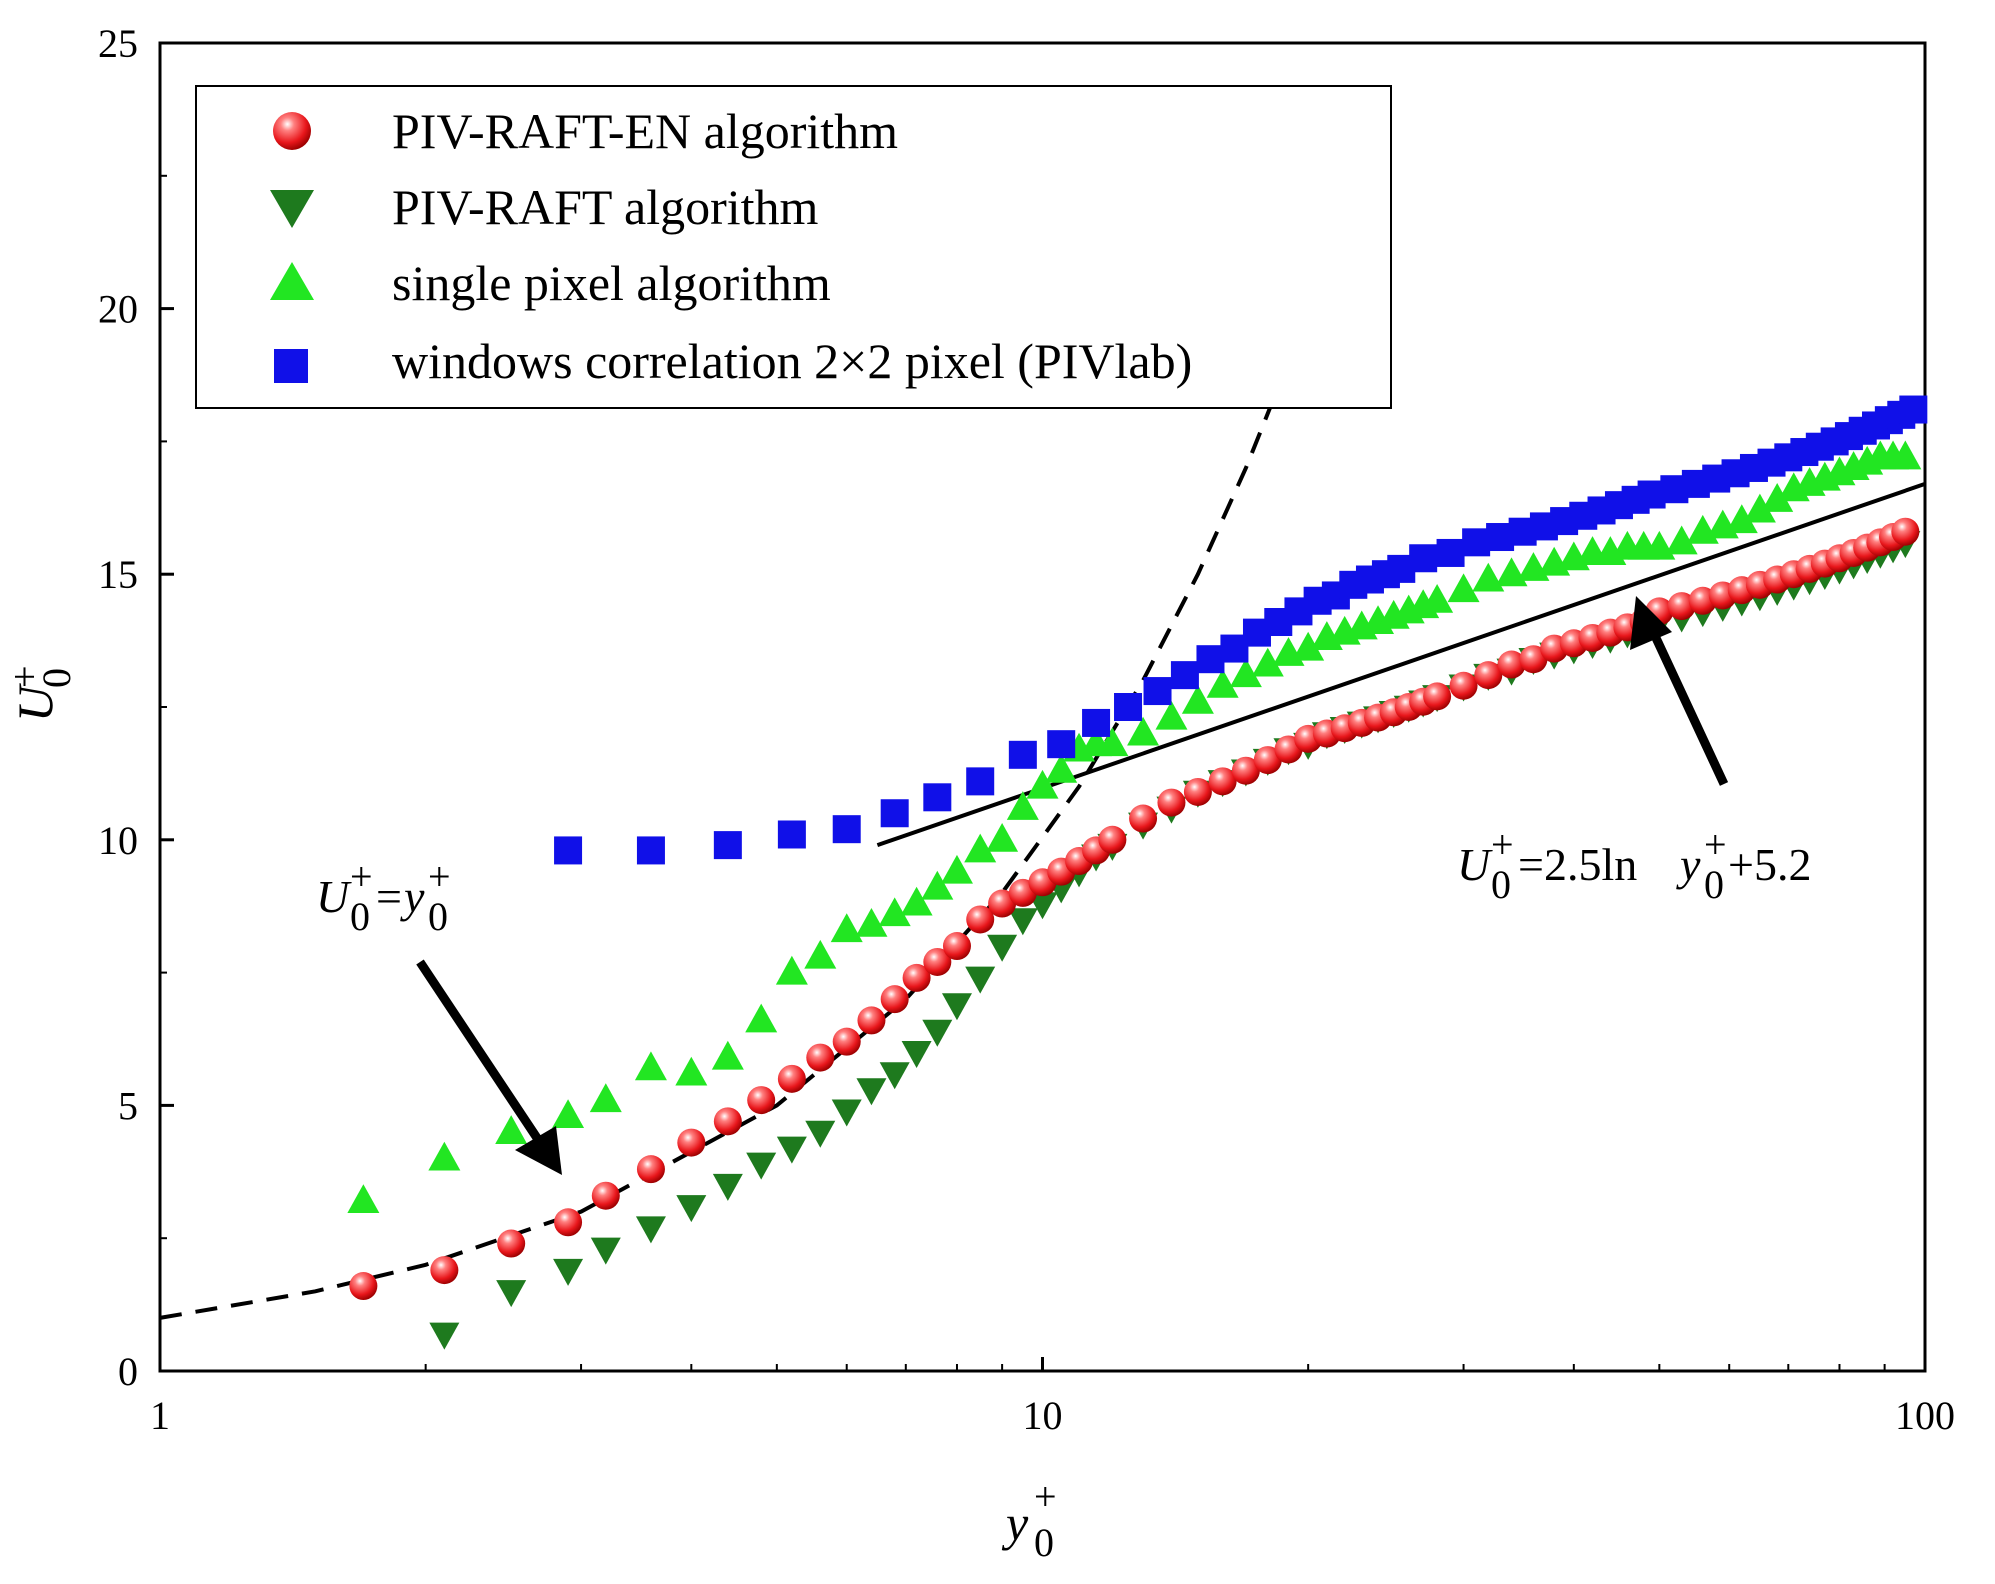 This screenshot has width=1995, height=1584. What do you see at coordinates (1715, 844) in the screenshot?
I see `ann-log-y-sup: +` at bounding box center [1715, 844].